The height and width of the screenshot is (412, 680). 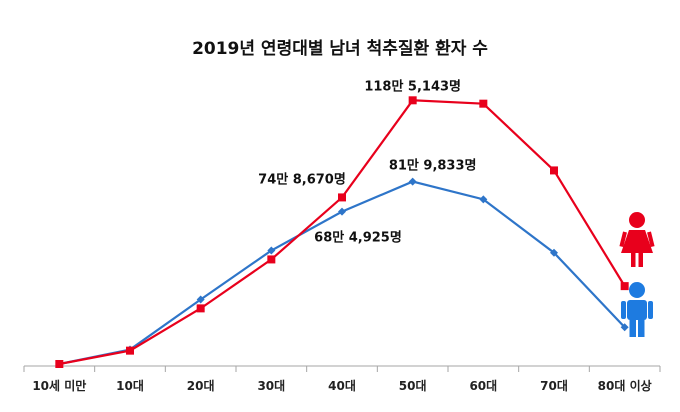 What do you see at coordinates (637, 309) in the screenshot?
I see `male-icon` at bounding box center [637, 309].